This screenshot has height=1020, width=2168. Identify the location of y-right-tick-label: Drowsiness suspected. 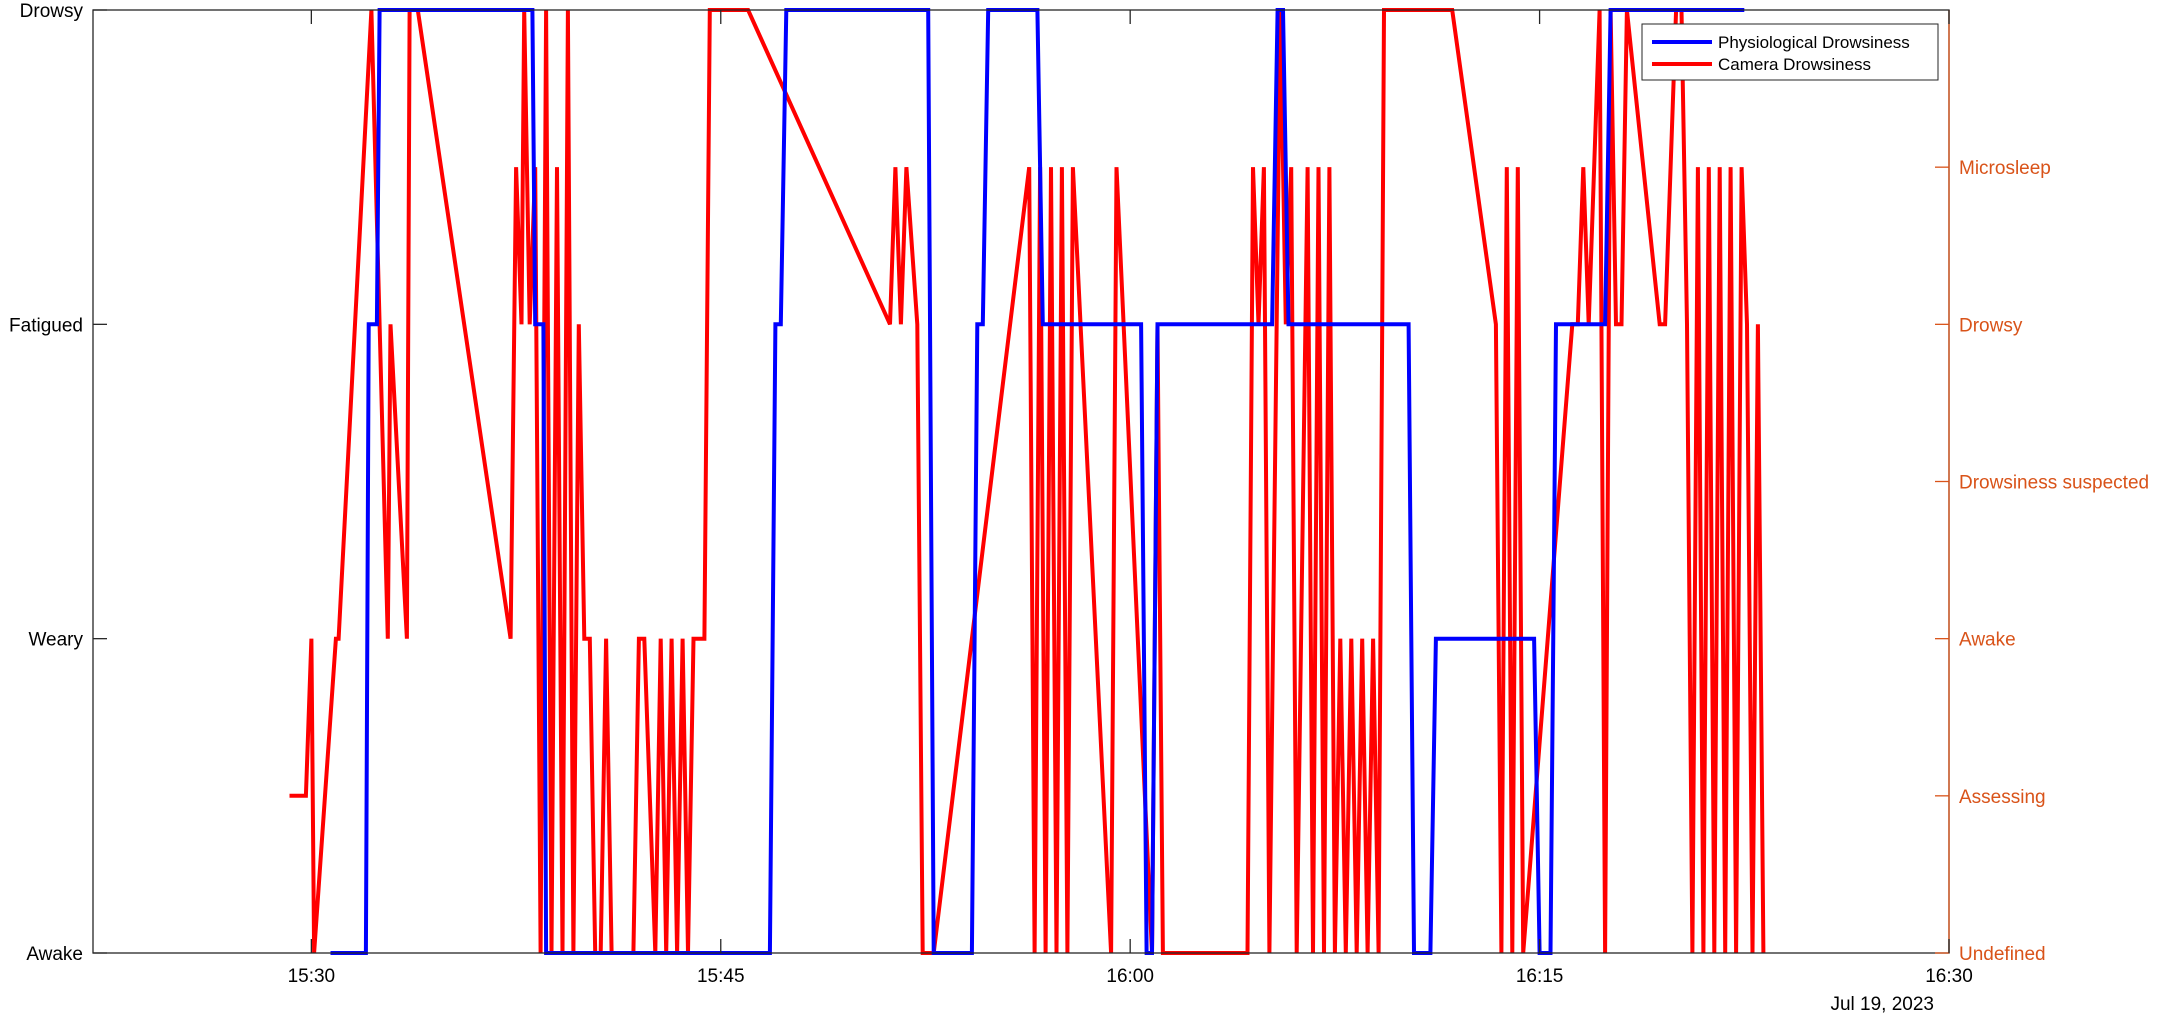
(2054, 483).